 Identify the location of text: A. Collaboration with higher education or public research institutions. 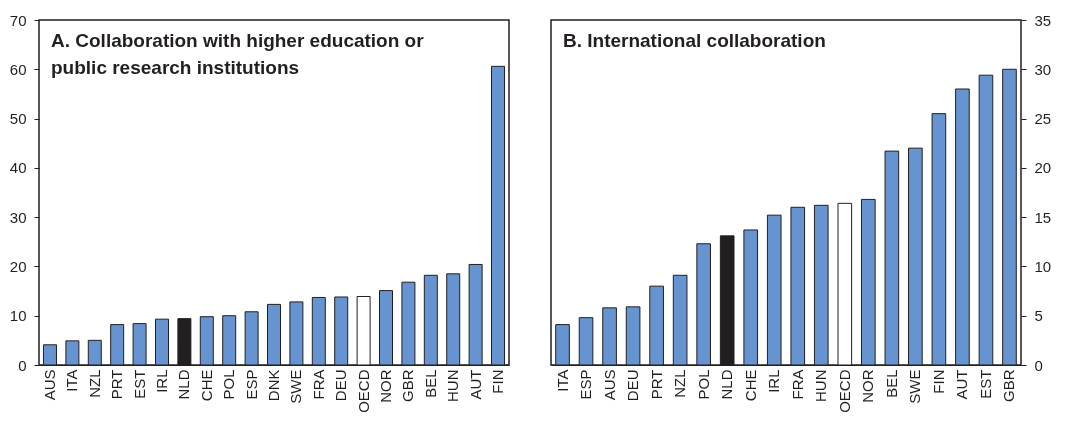
(238, 54).